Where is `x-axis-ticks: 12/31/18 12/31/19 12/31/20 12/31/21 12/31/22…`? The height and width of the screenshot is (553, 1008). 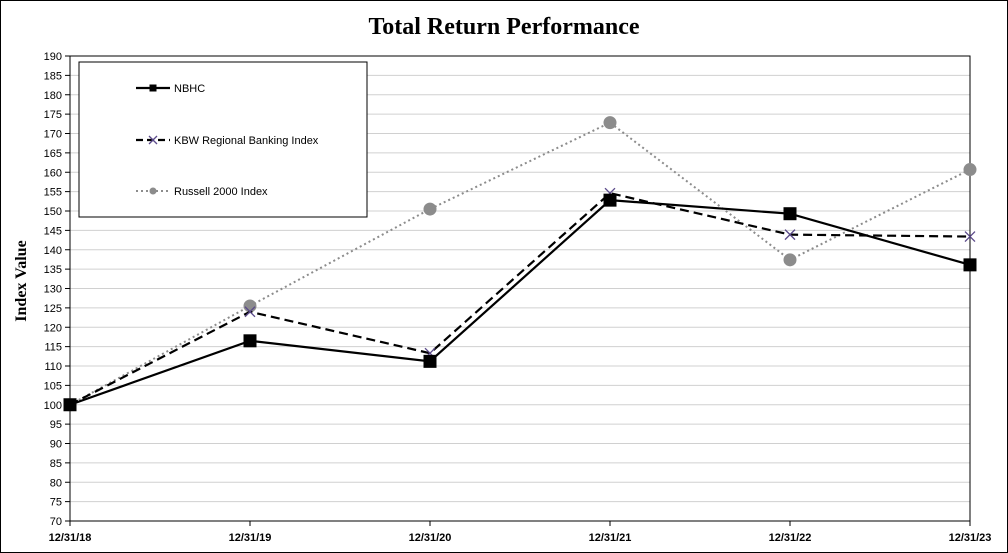 x-axis-ticks: 12/31/18 12/31/19 12/31/20 12/31/21 12/31/22… is located at coordinates (520, 532).